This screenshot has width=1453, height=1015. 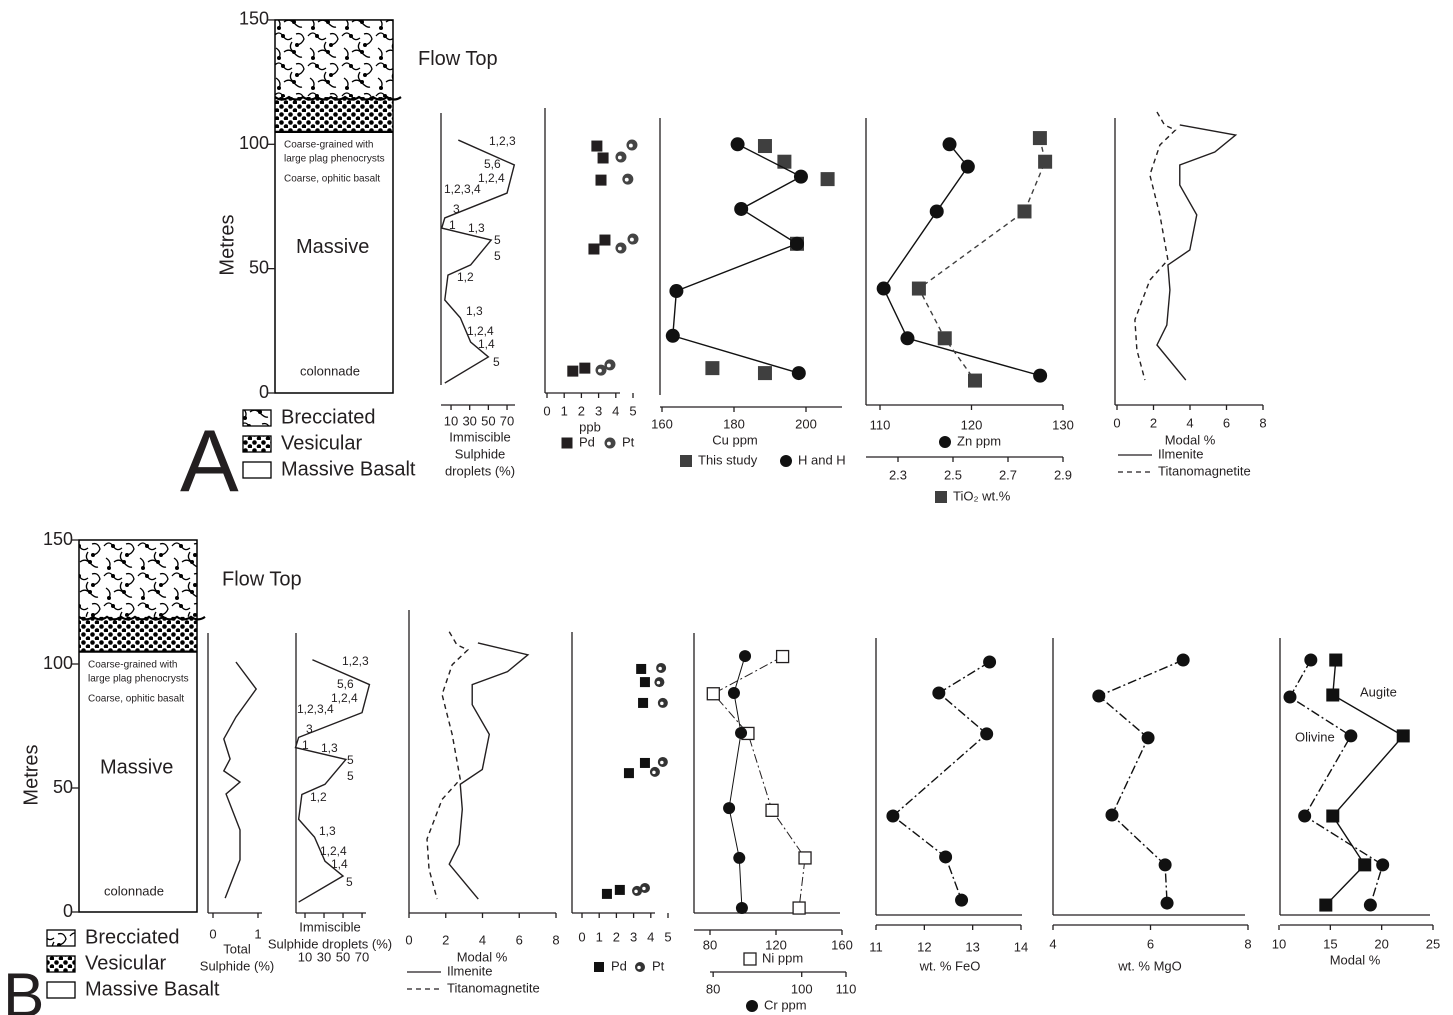 I want to click on x-tick-label: 8, so click(x=555, y=939).